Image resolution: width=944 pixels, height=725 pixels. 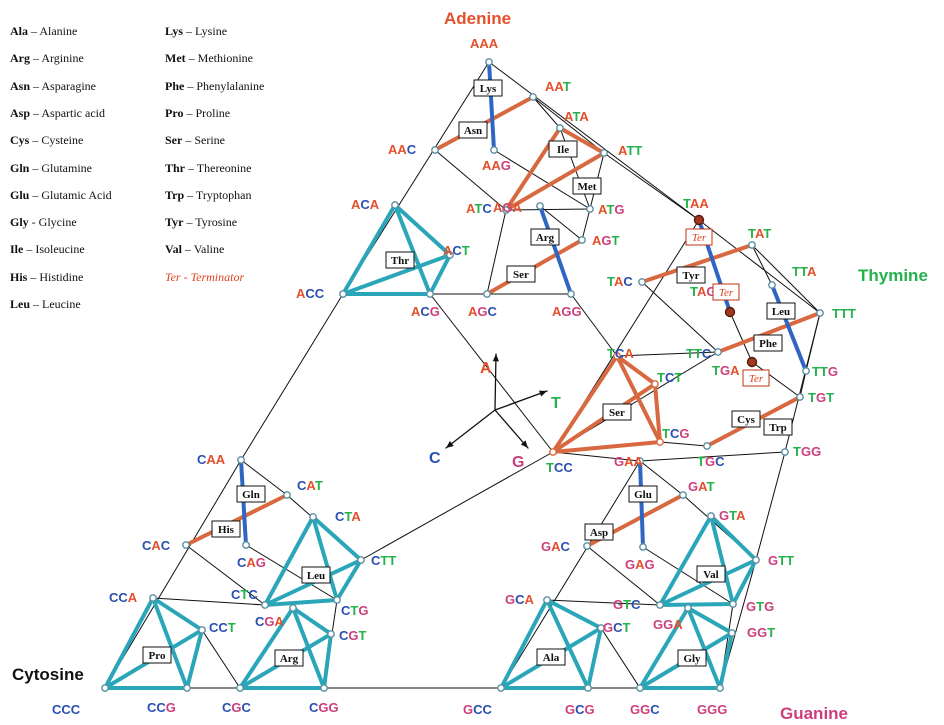 What do you see at coordinates (470, 429) in the screenshot?
I see `axis-arrow-line` at bounding box center [470, 429].